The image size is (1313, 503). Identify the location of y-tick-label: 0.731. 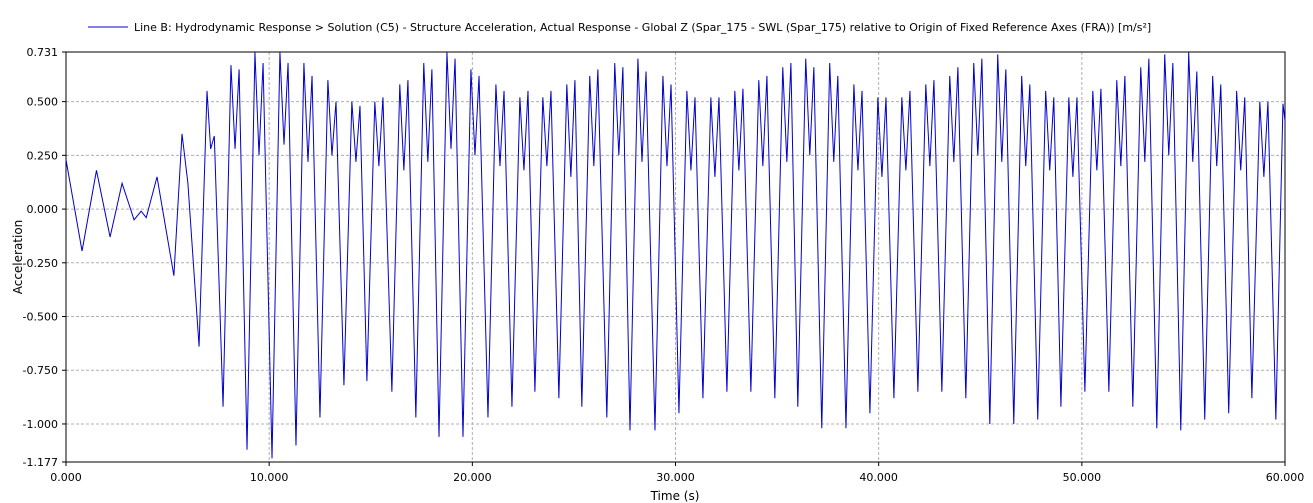
(43, 52).